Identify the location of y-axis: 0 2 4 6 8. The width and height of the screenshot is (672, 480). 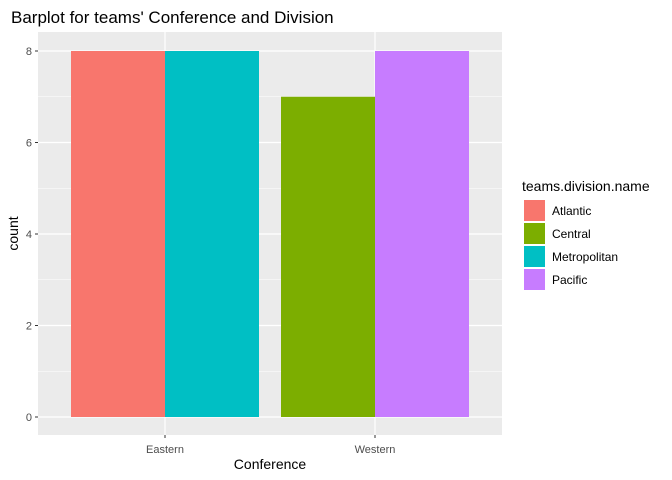
(32, 235).